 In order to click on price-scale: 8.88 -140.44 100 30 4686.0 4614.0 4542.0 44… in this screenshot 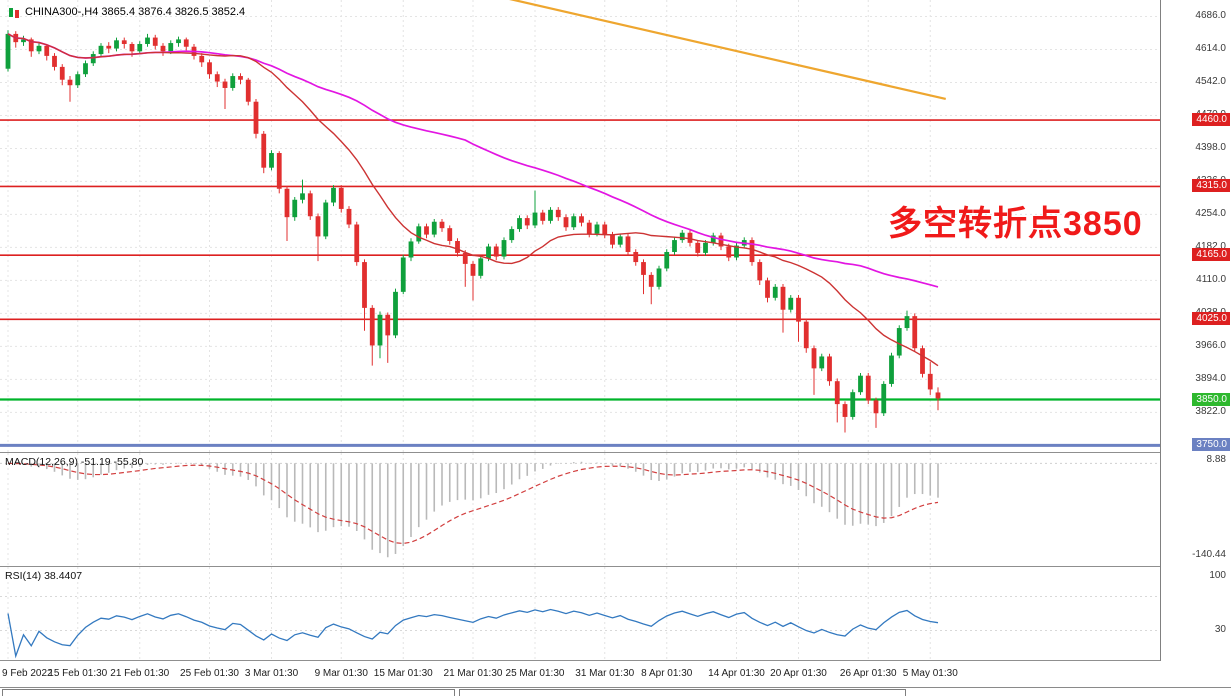, I will do `click(1195, 330)`.